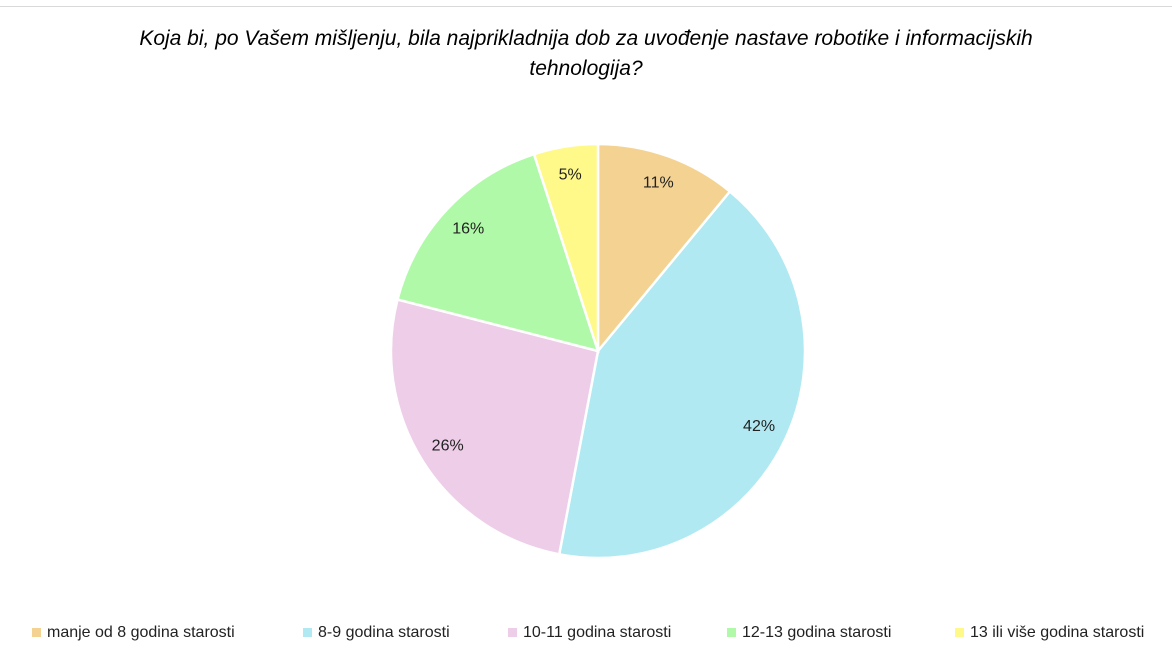  What do you see at coordinates (1057, 632) in the screenshot?
I see `legend-label: 13 ili više godina starosti` at bounding box center [1057, 632].